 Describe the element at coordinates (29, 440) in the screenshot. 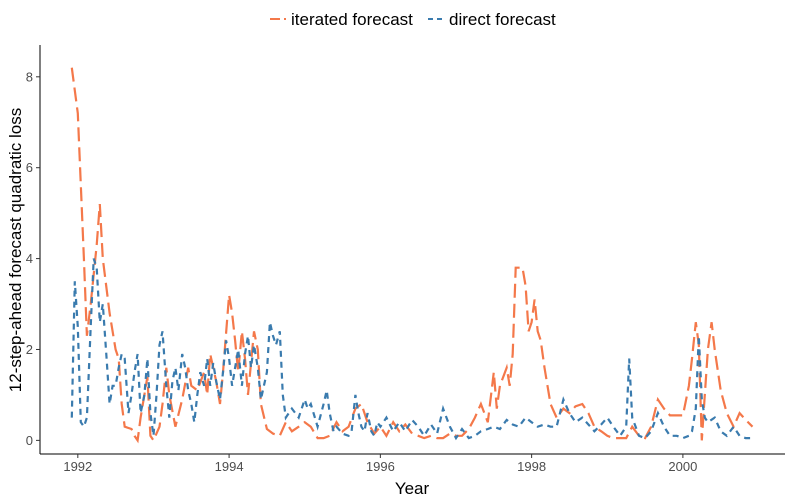

I see `y-tick-label: 0` at that location.